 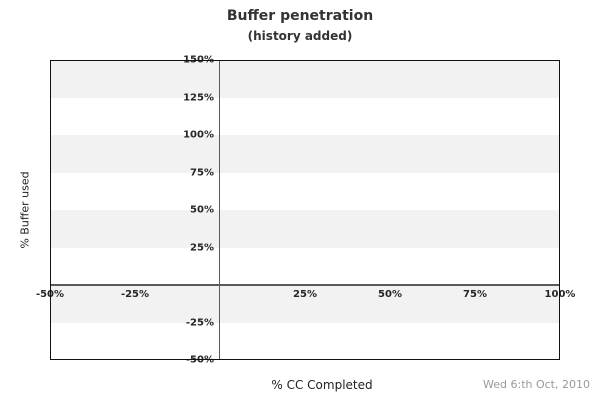 What do you see at coordinates (199, 322) in the screenshot?
I see `y-tick-label: -25%` at bounding box center [199, 322].